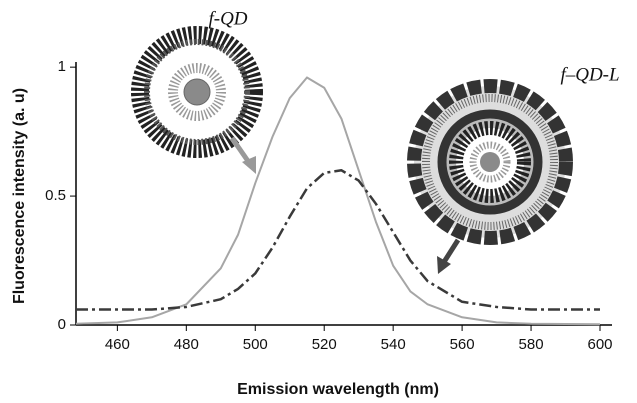  What do you see at coordinates (62, 66) in the screenshot?
I see `y-tick-label: 1` at bounding box center [62, 66].